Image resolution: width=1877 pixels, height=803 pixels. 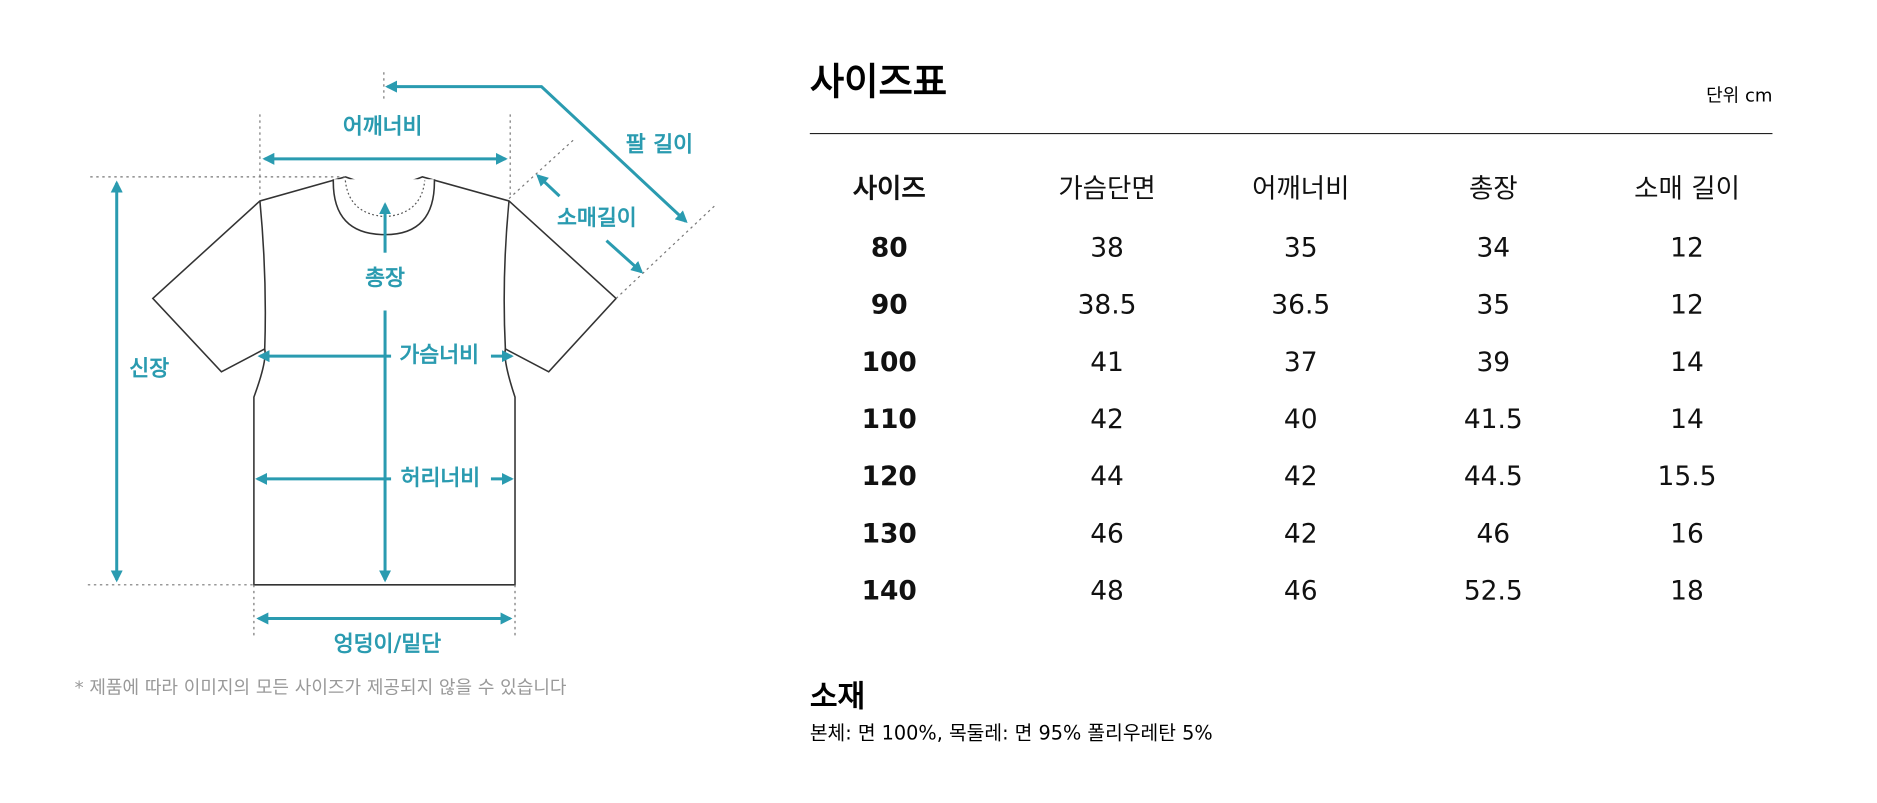 I want to click on material-text: 본체: 면 100%, 목둘레: 면 95% 폴리우레탄 5%, so click(x=1011, y=733).